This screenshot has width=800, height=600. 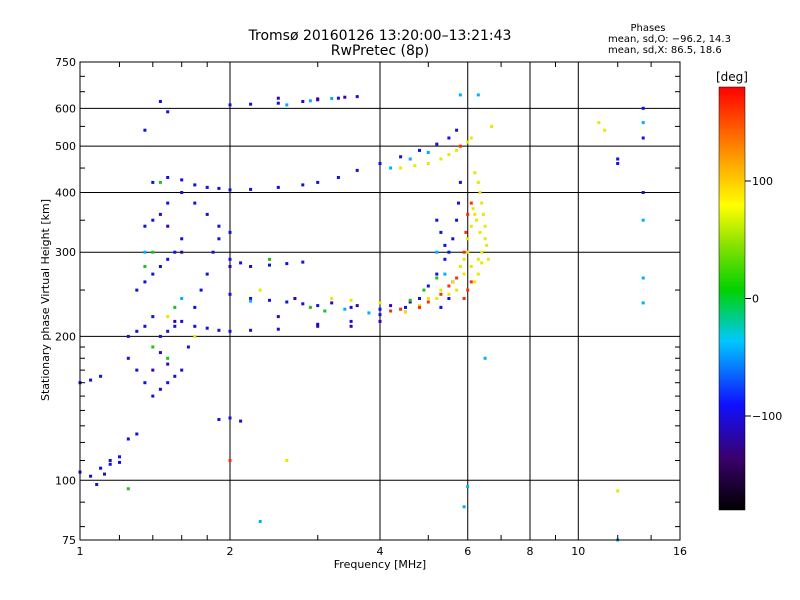 What do you see at coordinates (380, 551) in the screenshot?
I see `x-tick-label: 4` at bounding box center [380, 551].